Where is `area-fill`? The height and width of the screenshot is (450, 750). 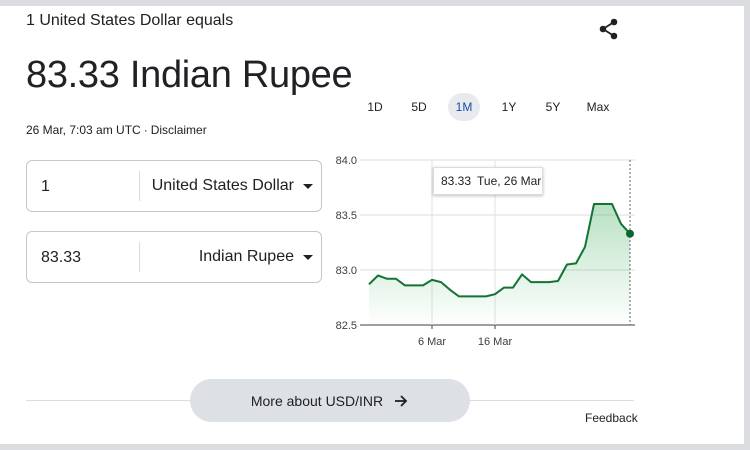
area-fill is located at coordinates (499, 264).